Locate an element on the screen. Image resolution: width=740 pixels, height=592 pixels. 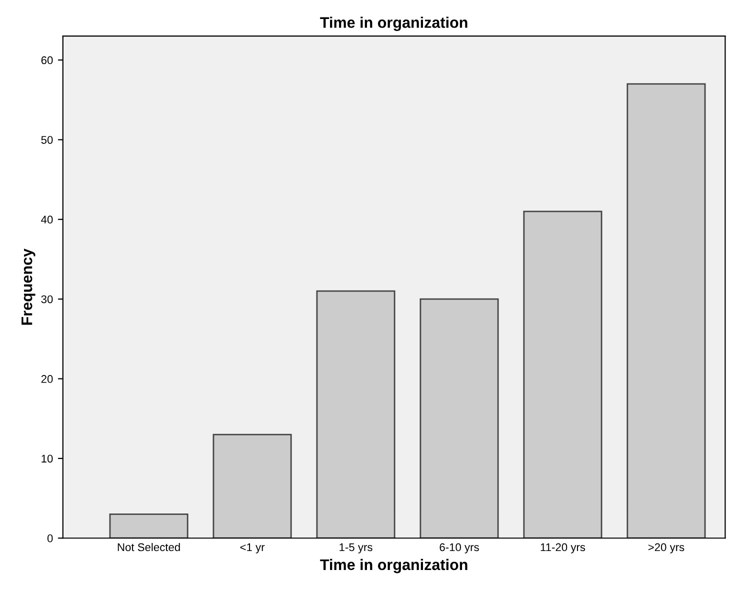
y-tick-label: 60 is located at coordinates (47, 60).